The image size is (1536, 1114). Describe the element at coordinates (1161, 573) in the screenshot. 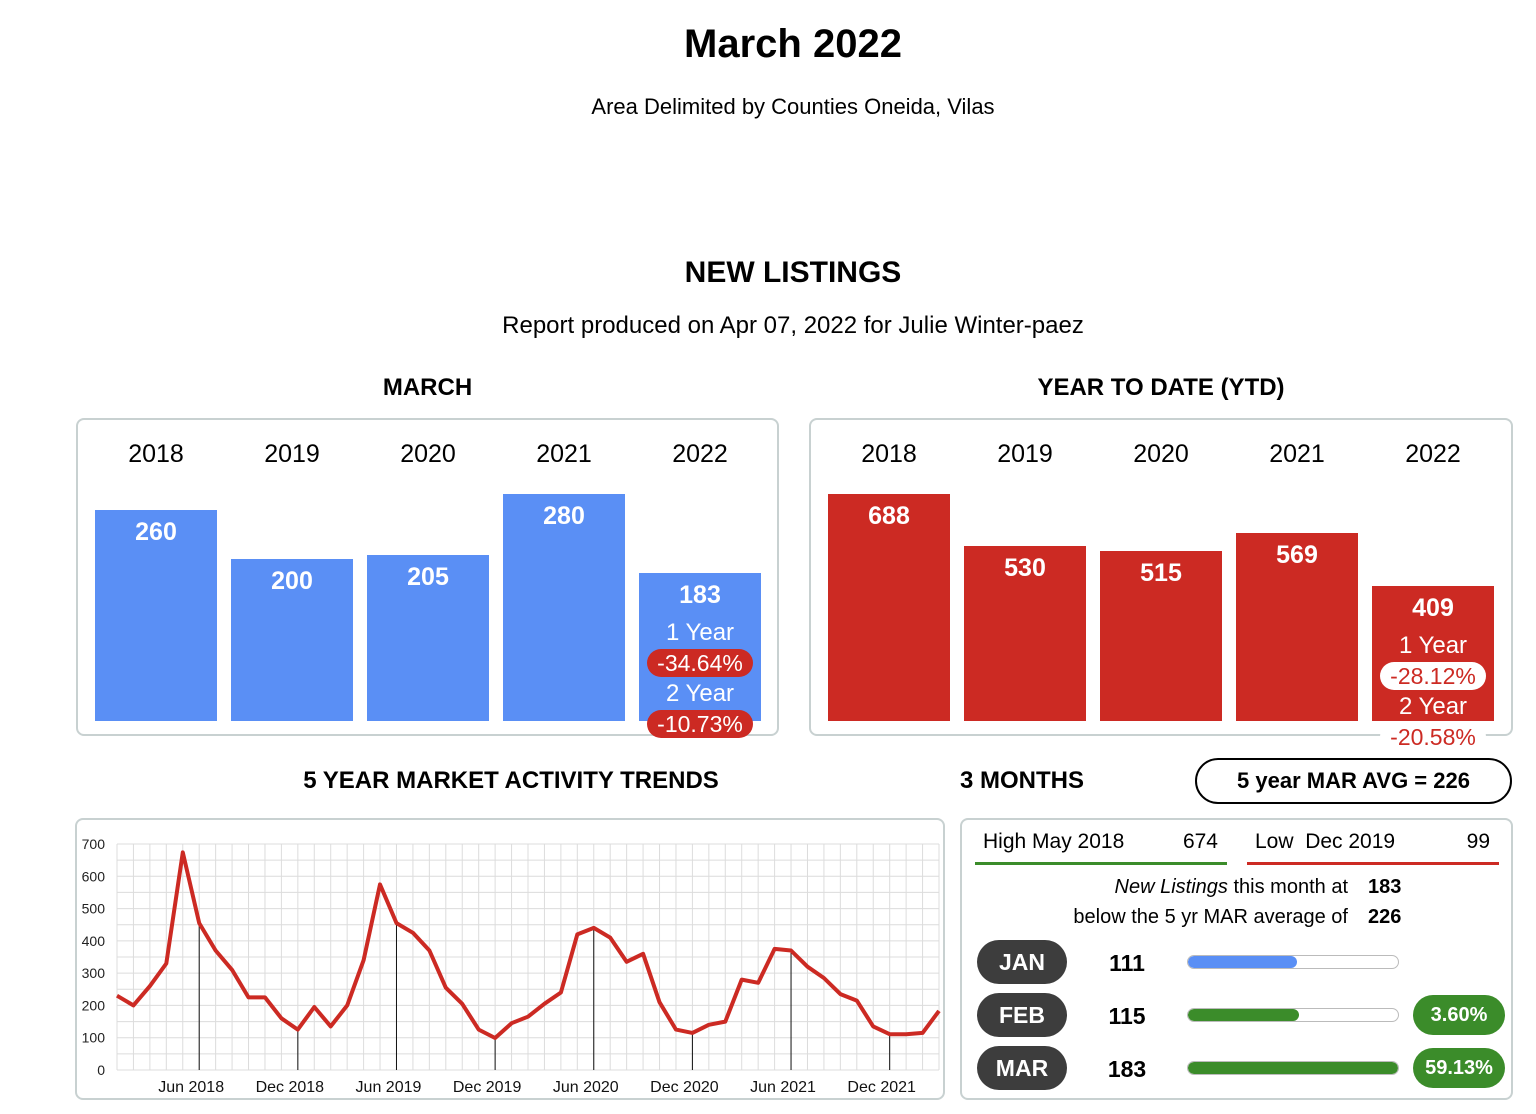

I see `bar-value-label: 515` at that location.